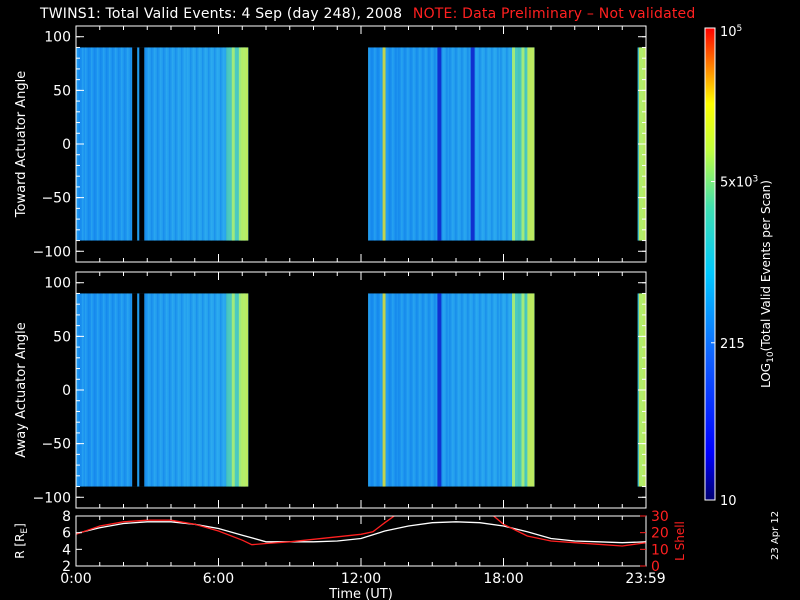 The image size is (800, 600). What do you see at coordinates (660, 550) in the screenshot?
I see `y-tick-label-right: 10` at bounding box center [660, 550].